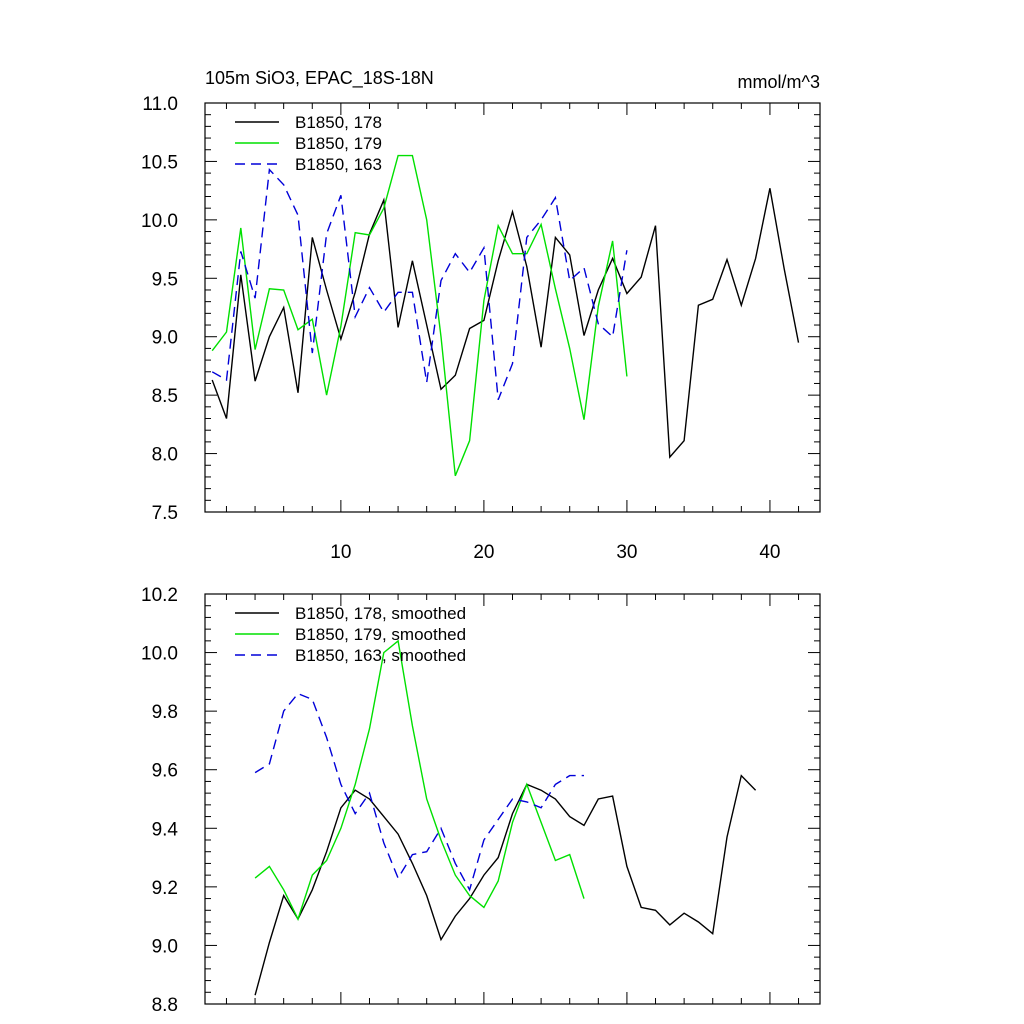  Describe the element at coordinates (159, 595) in the screenshot. I see `bottom-ytick-label: 10.2` at that location.